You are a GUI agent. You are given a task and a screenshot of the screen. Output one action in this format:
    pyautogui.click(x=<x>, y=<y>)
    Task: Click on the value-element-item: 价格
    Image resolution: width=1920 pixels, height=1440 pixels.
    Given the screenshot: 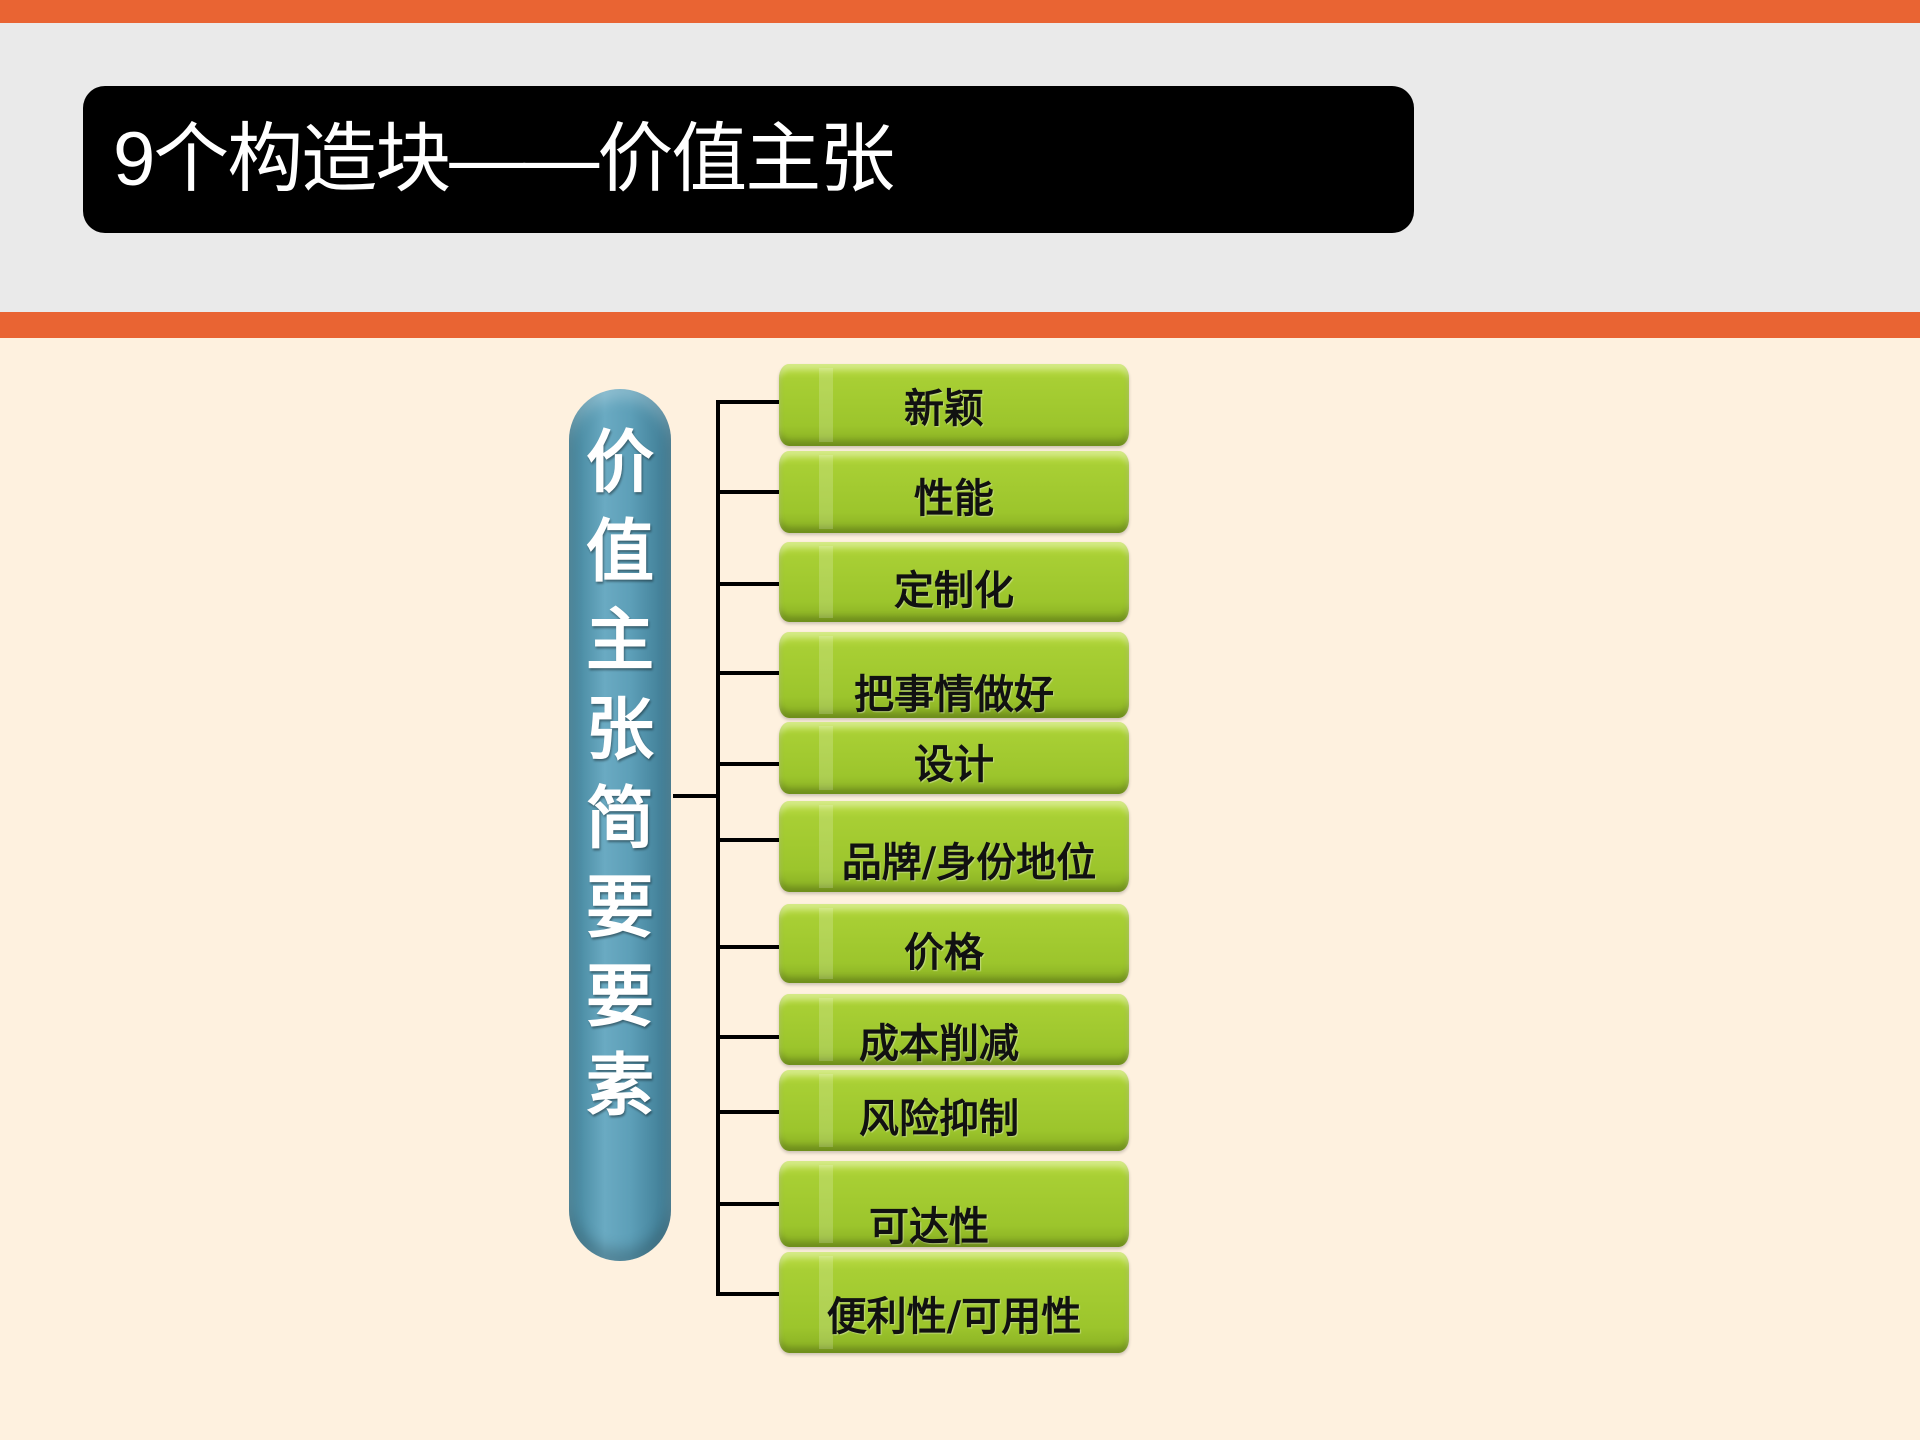 What is the action you would take?
    pyautogui.click(x=954, y=943)
    